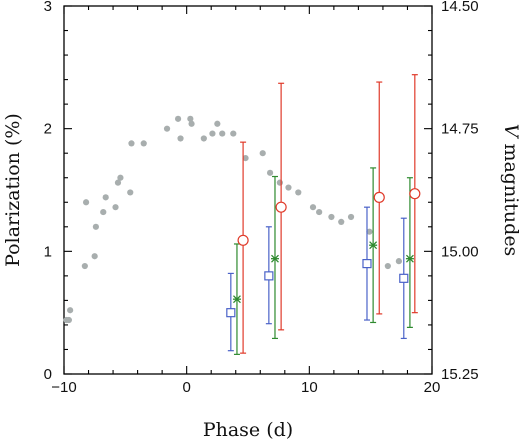 This screenshot has height=445, width=520. I want to click on y-tick-label-right: 14.75, so click(460, 129).